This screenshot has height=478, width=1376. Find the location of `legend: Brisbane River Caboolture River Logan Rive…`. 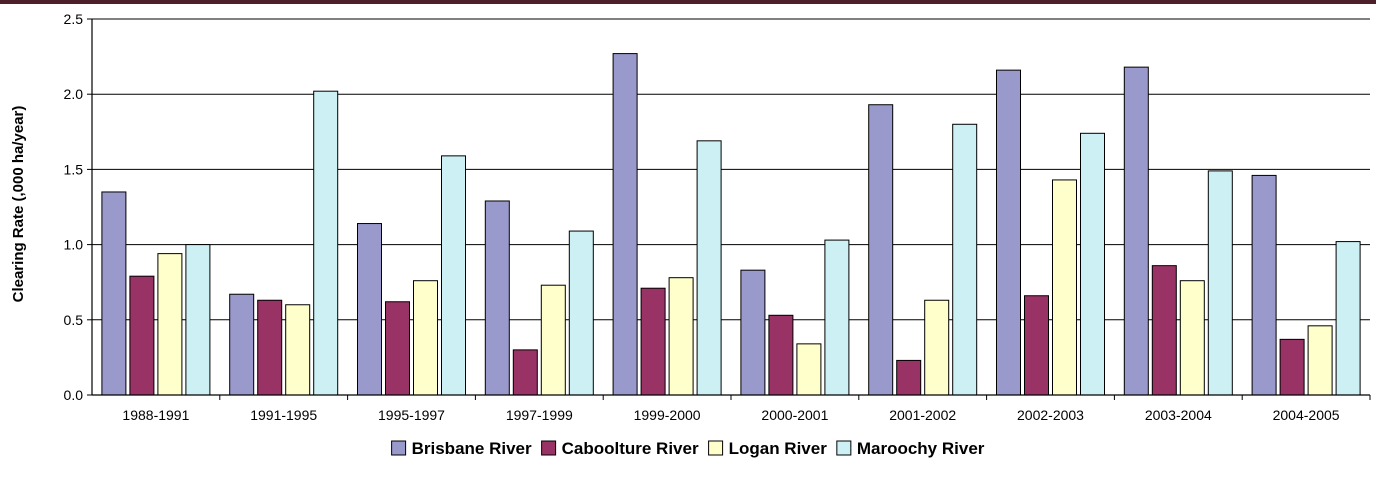

legend: Brisbane River Caboolture River Logan Rive… is located at coordinates (688, 448).